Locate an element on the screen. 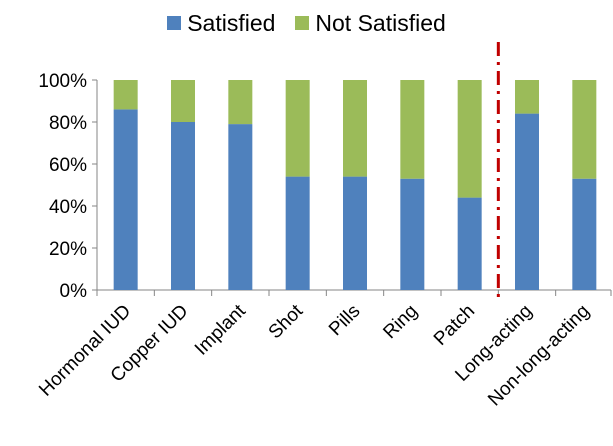  x-category-label: Implant is located at coordinates (220, 329).